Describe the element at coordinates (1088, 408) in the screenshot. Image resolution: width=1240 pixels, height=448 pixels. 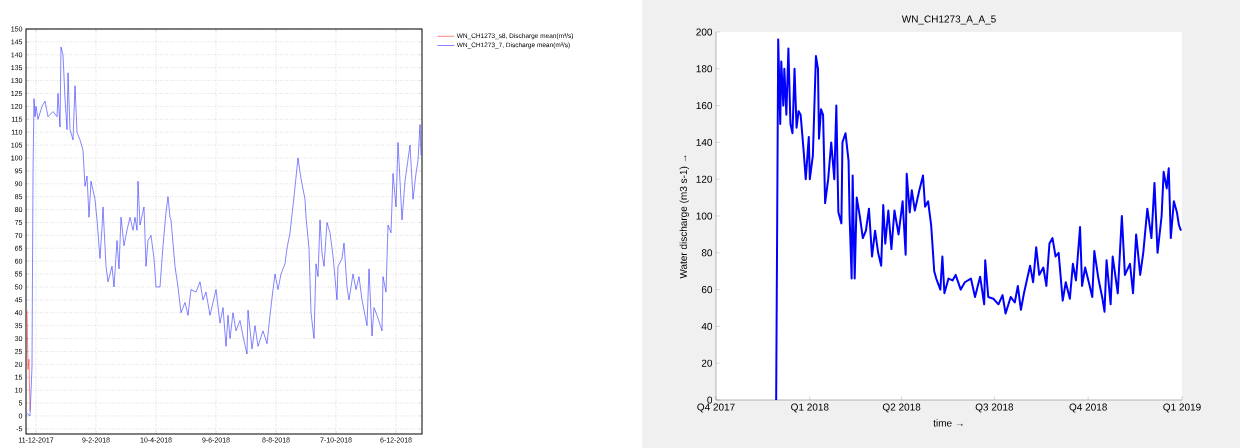
I see `x-tick-label: Q4 2018` at that location.